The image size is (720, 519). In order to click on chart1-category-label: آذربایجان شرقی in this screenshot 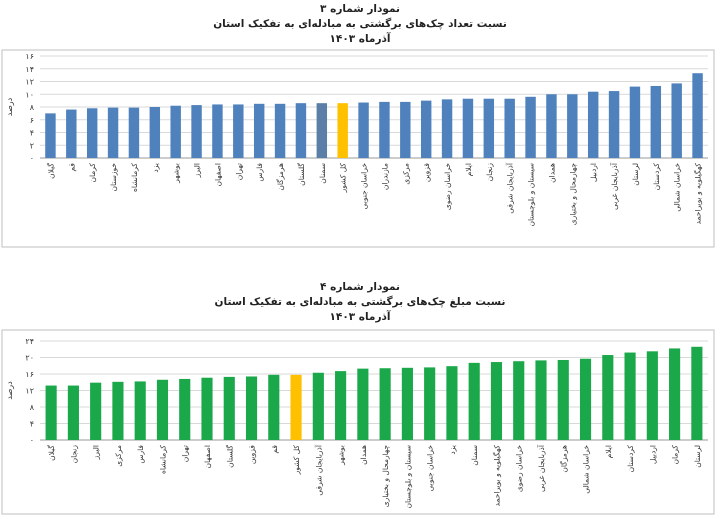, I will do `click(510, 188)`.